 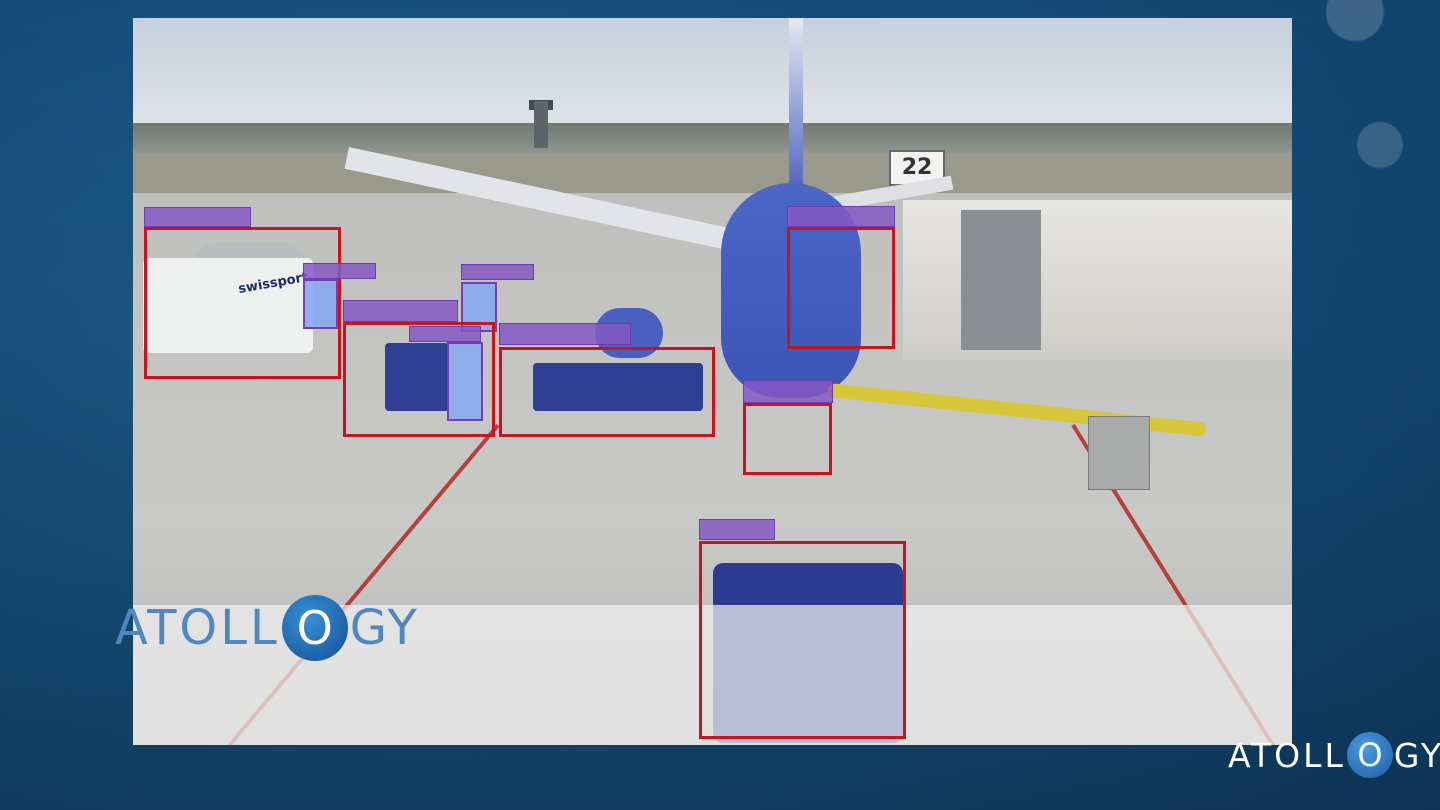 I want to click on ground-power-unit, so click(x=1119, y=453).